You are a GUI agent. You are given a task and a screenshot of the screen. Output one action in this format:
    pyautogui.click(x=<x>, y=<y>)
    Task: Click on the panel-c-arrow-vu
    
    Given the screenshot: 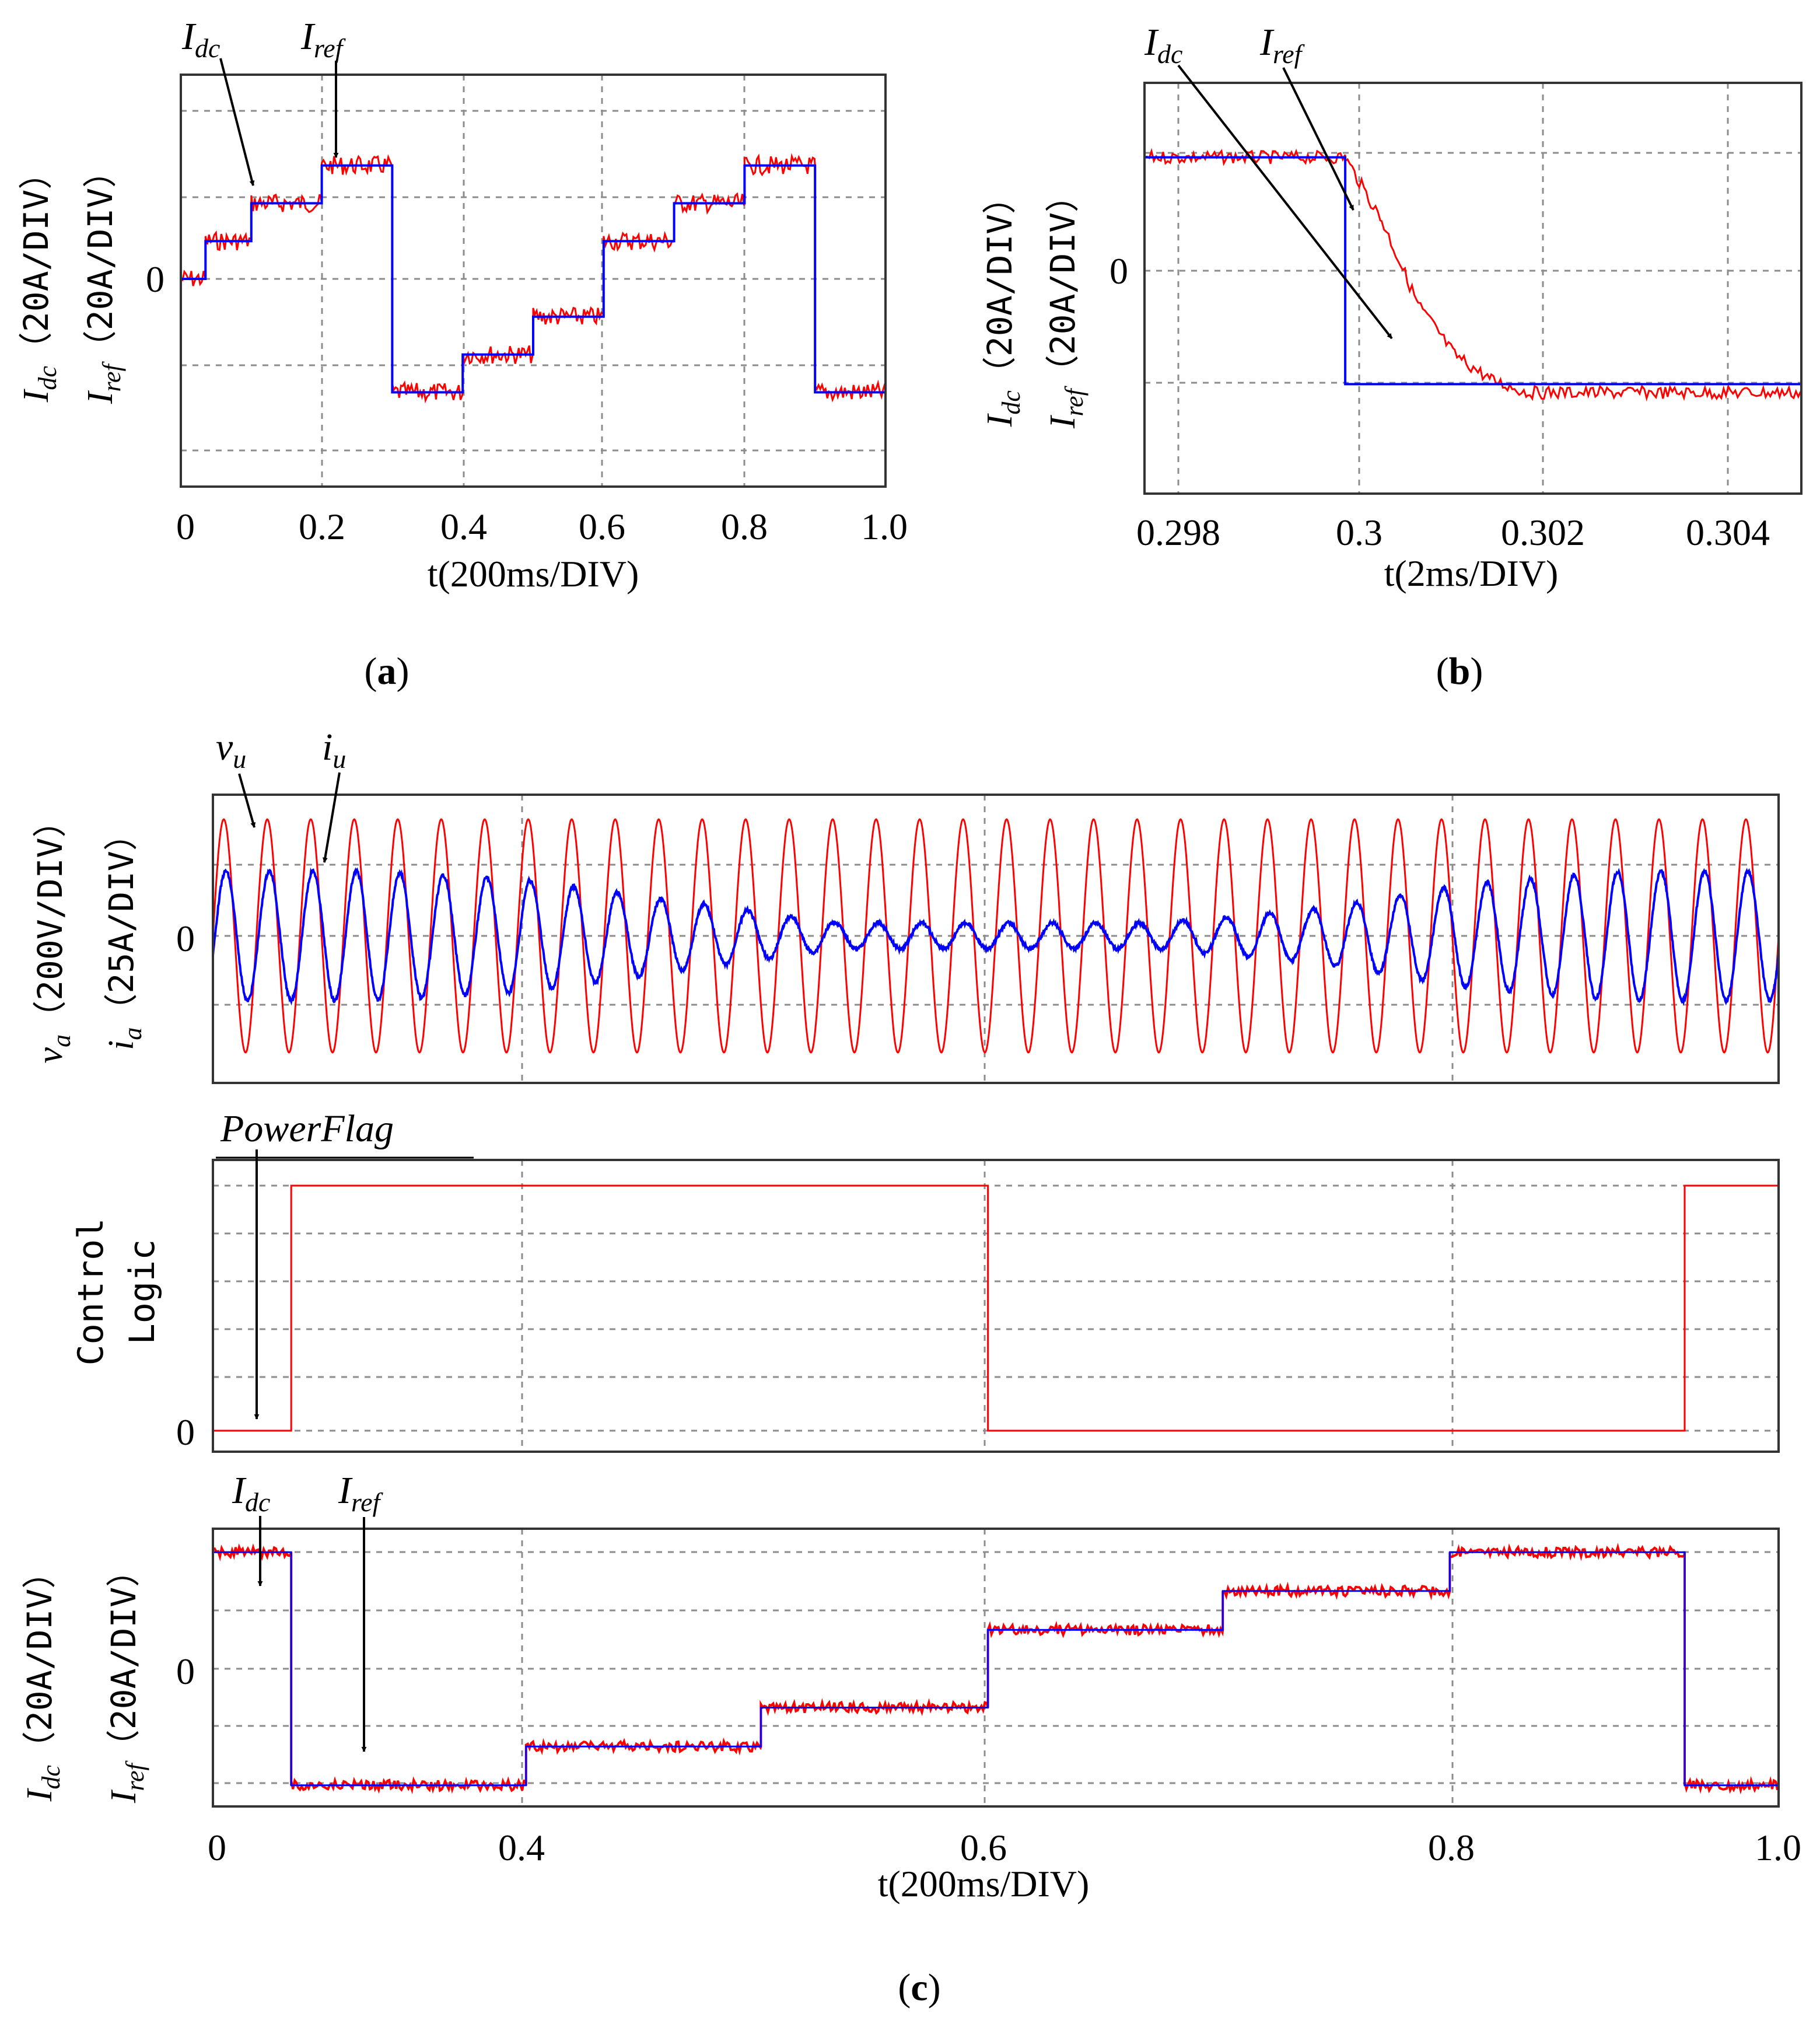 What is the action you would take?
    pyautogui.click(x=247, y=800)
    